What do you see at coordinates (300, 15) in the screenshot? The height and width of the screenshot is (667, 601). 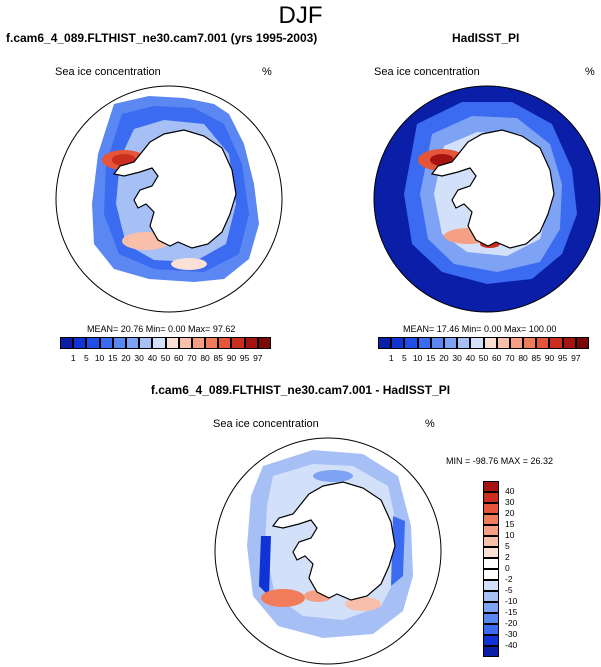 I see `figure-title: DJF` at bounding box center [300, 15].